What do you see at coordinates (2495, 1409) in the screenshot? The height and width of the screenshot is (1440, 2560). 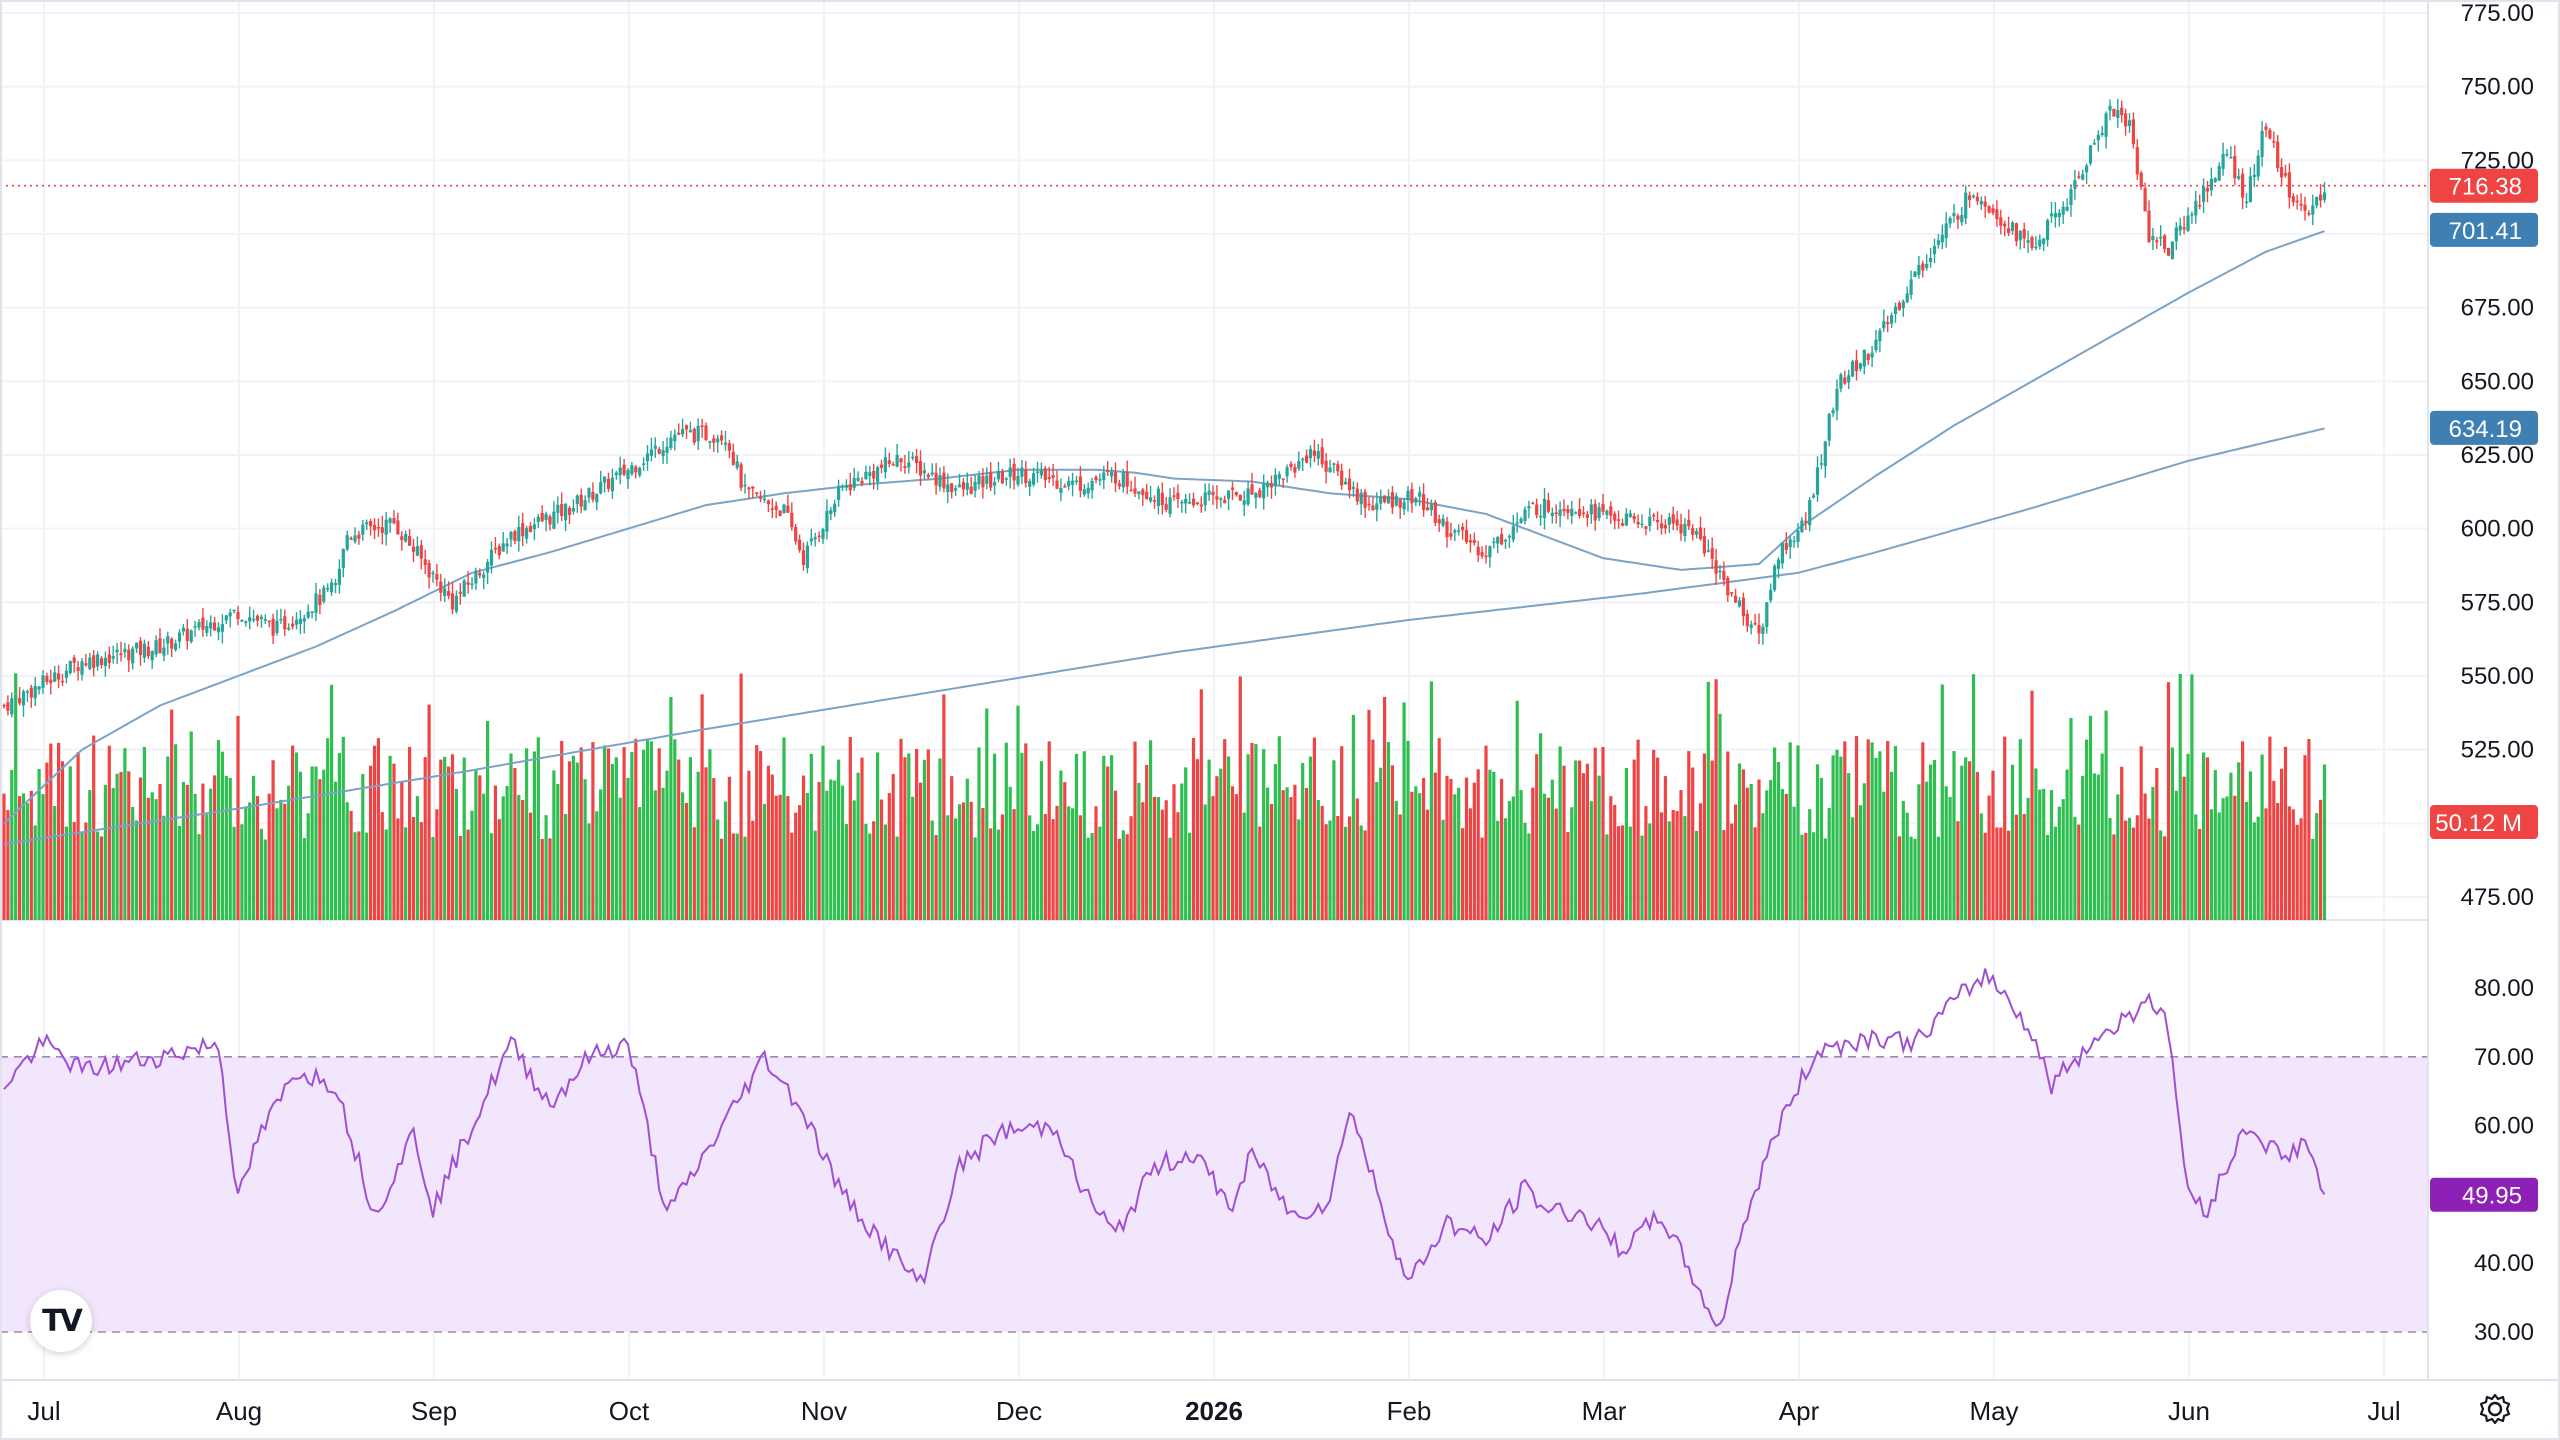 I see `settings-gear-icon` at bounding box center [2495, 1409].